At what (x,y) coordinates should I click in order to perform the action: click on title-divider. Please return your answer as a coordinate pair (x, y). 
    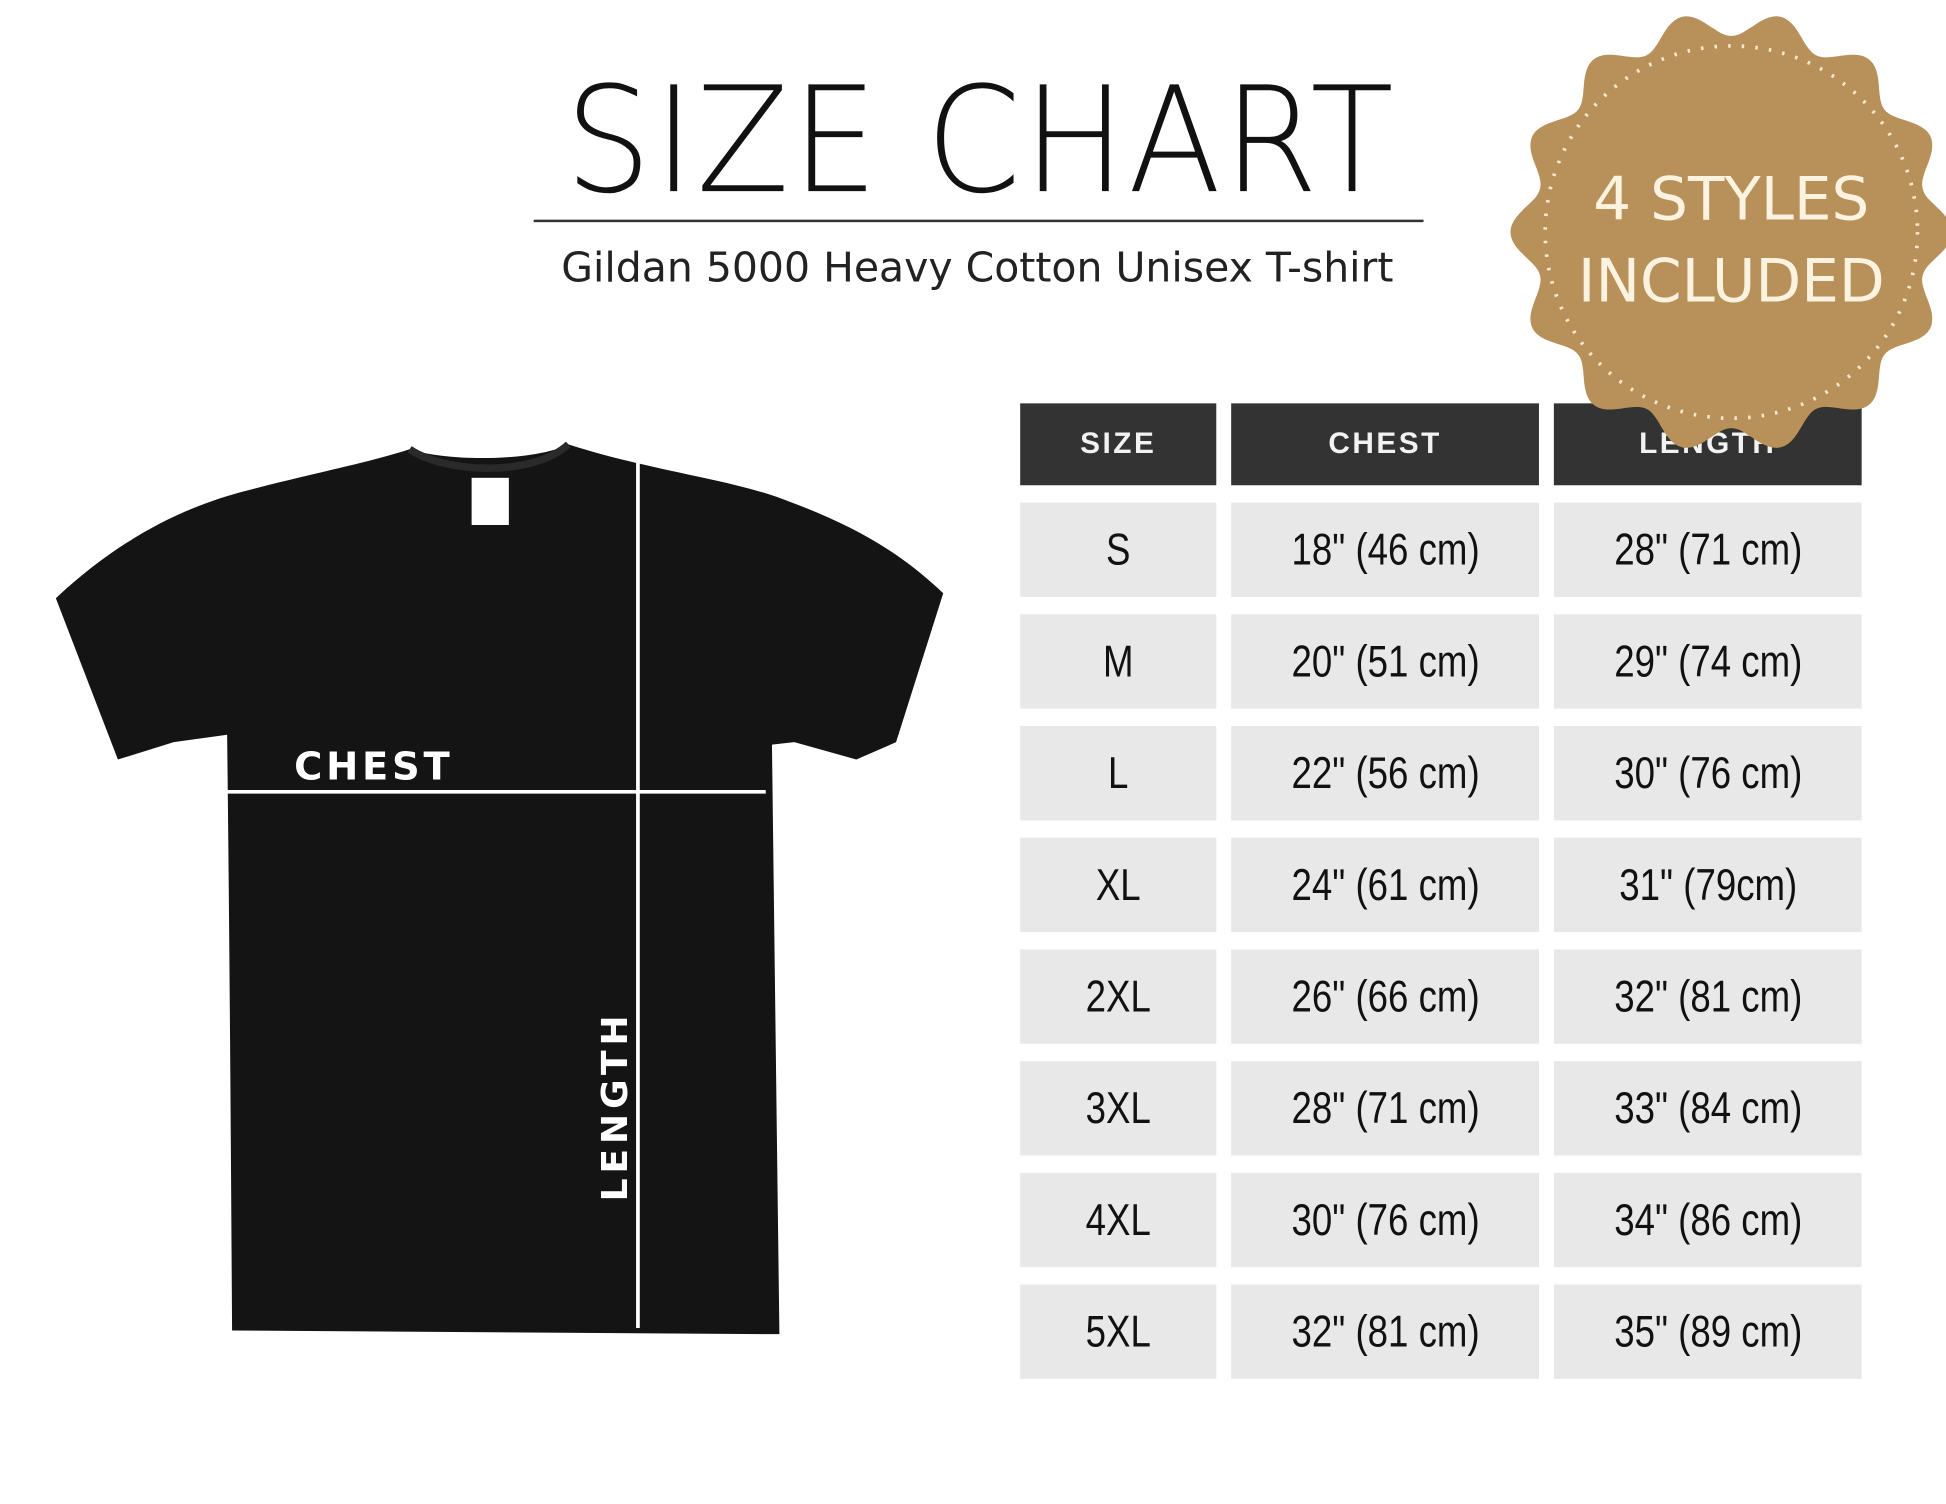
    Looking at the image, I should click on (978, 221).